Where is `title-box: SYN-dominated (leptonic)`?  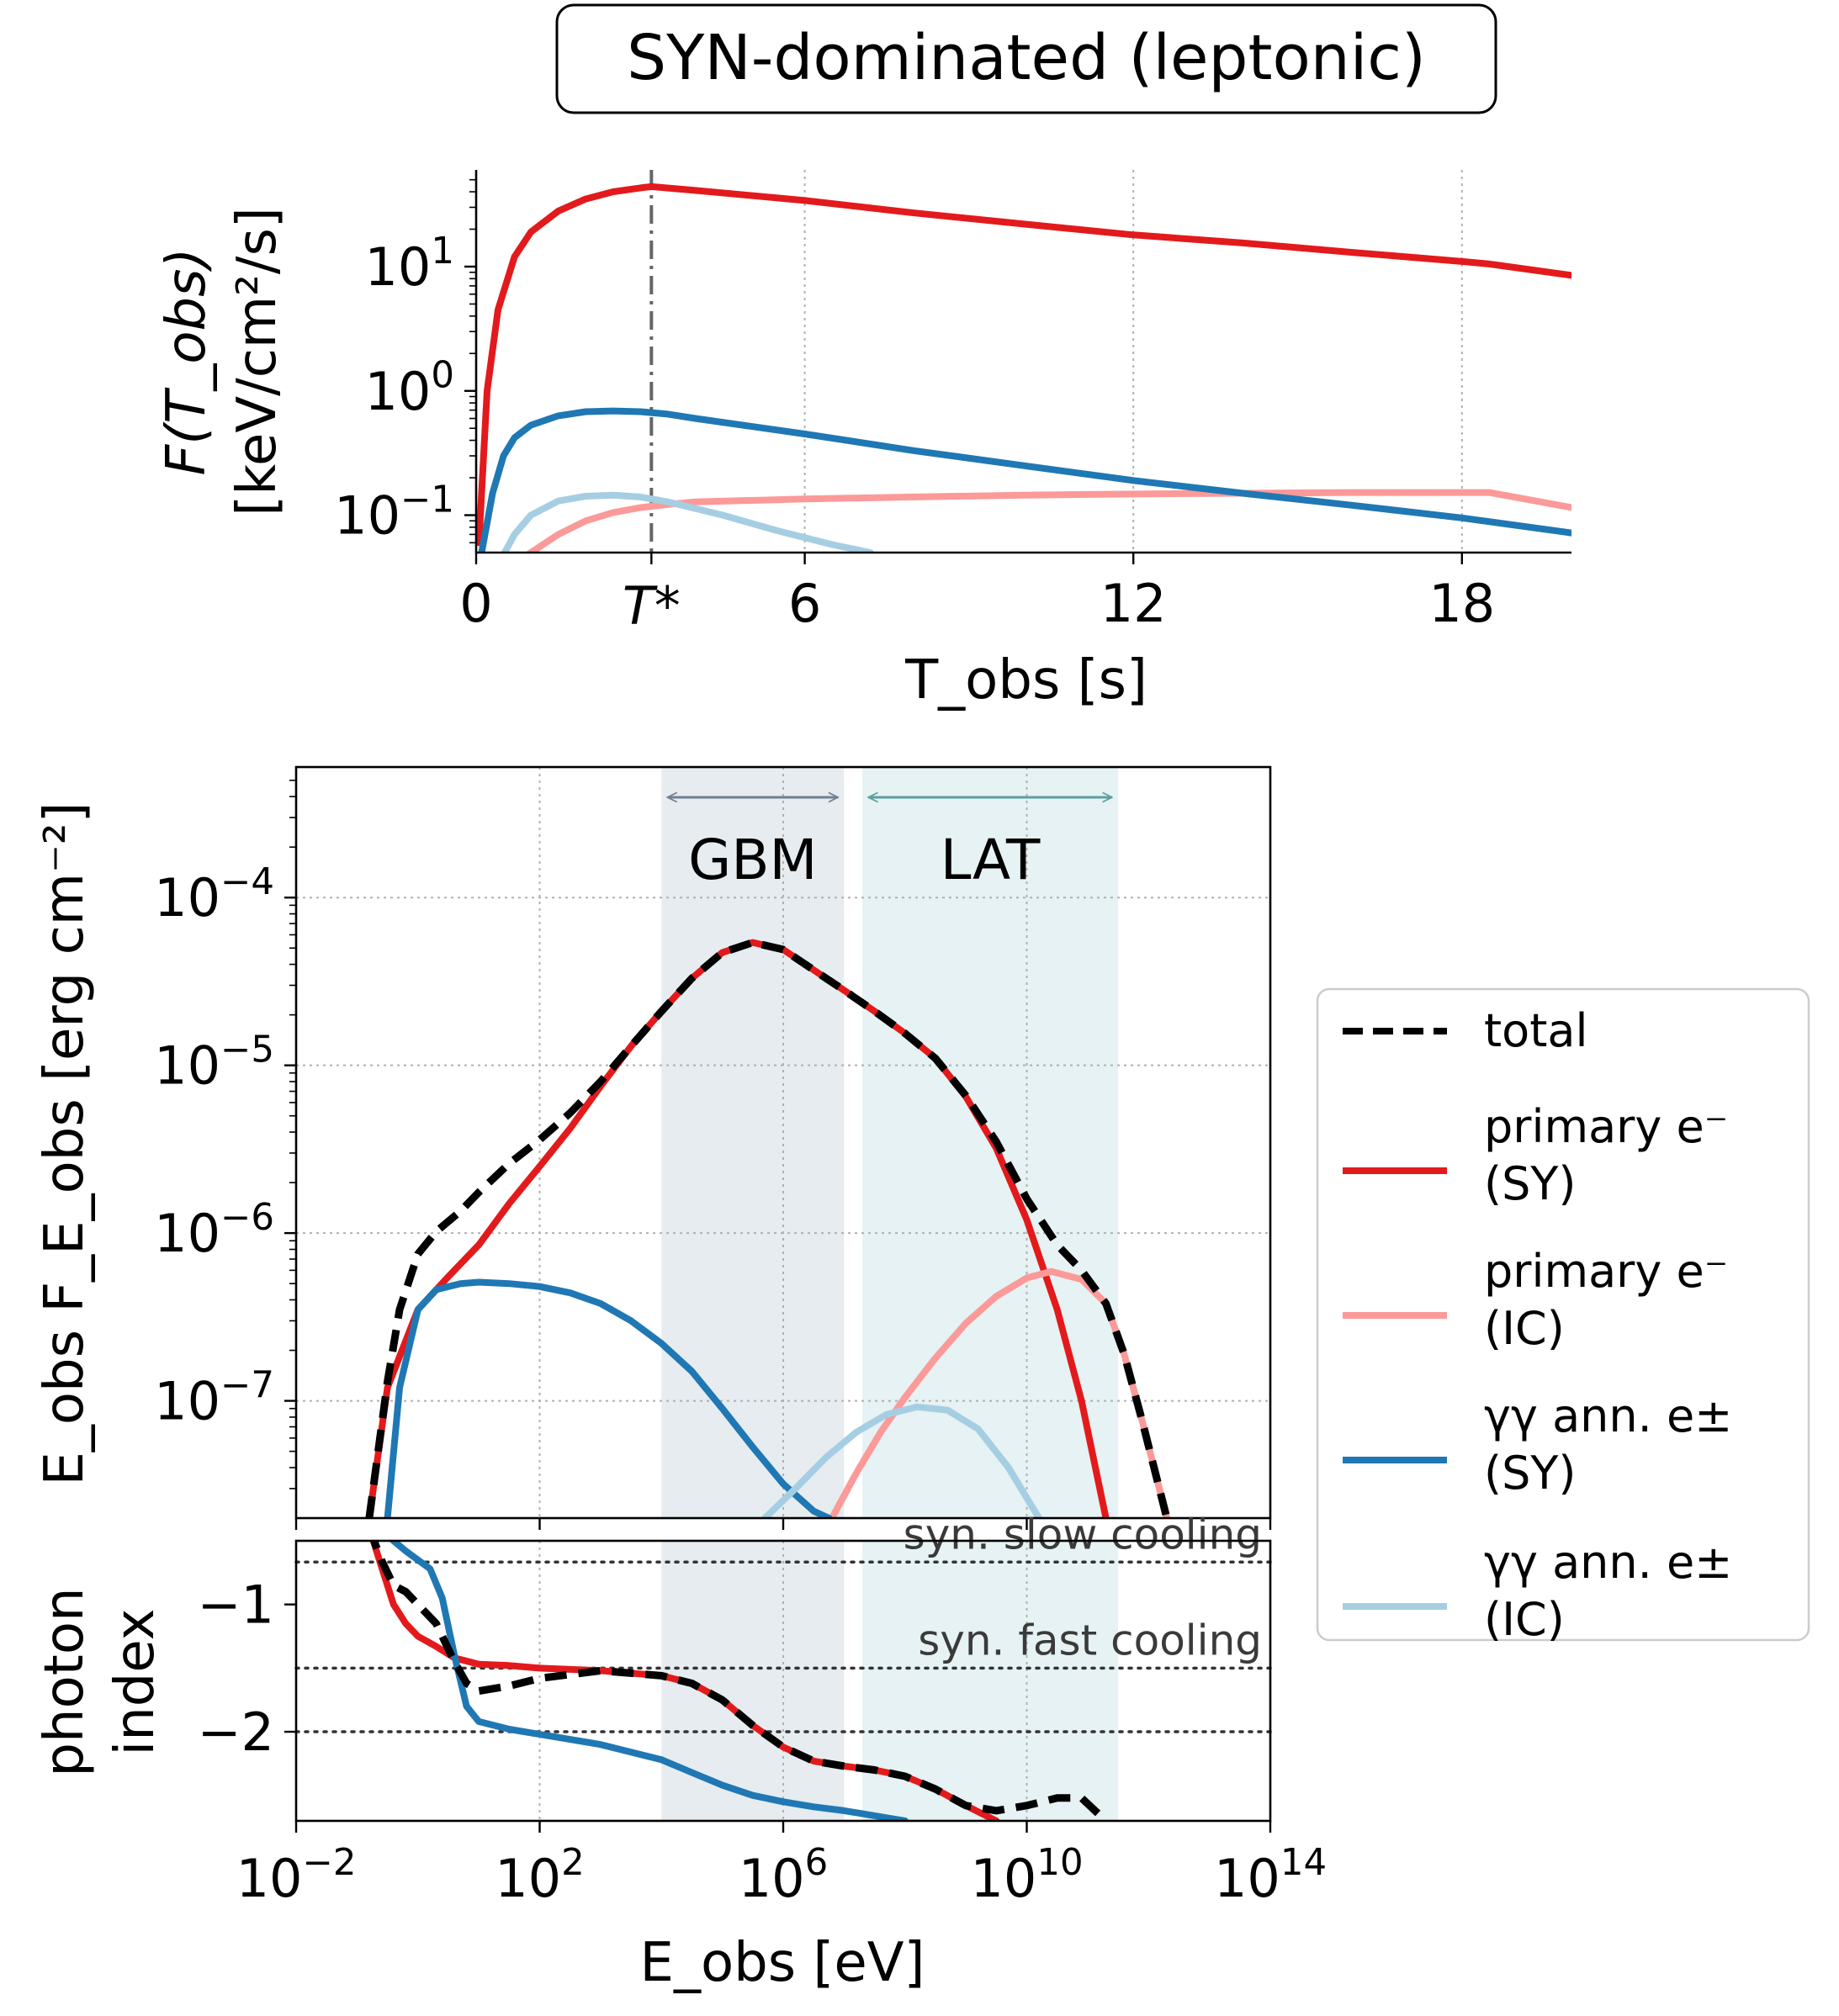 title-box: SYN-dominated (leptonic) is located at coordinates (1026, 59).